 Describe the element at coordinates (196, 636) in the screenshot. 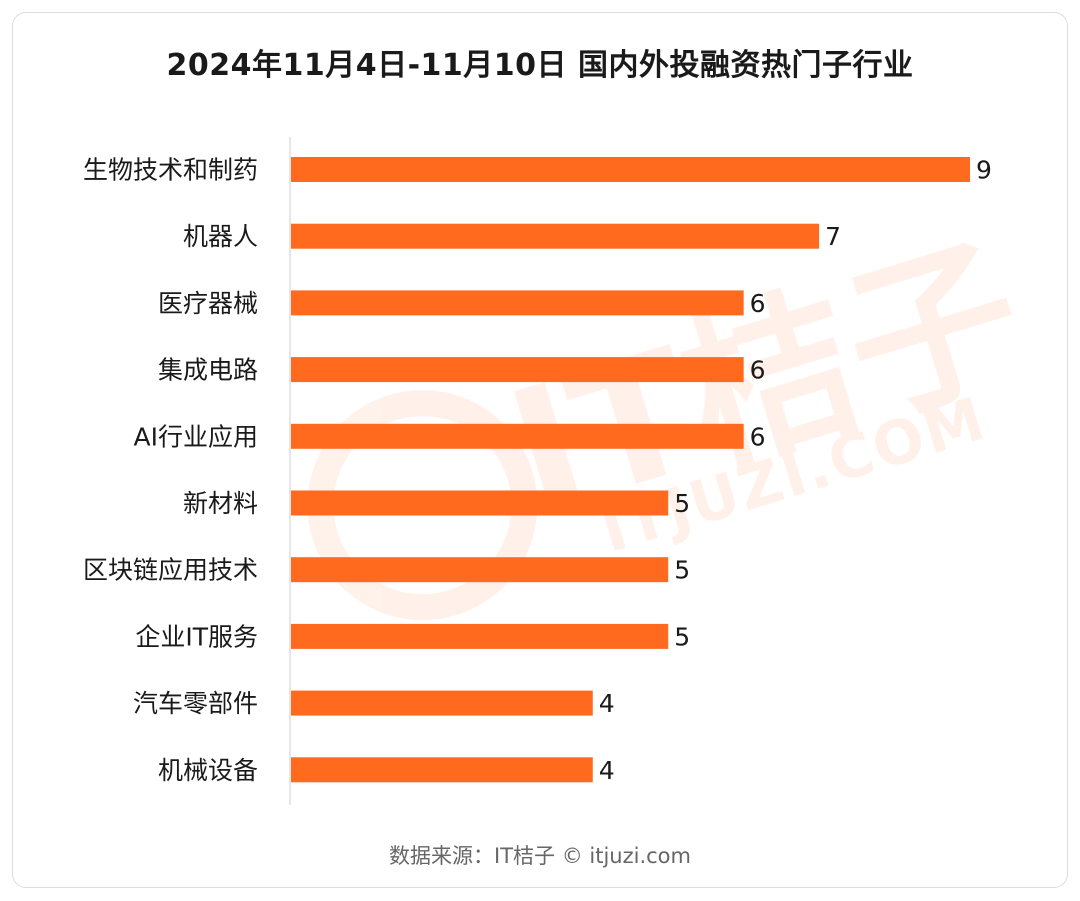

I see `category-label-8: 企业IT服务` at that location.